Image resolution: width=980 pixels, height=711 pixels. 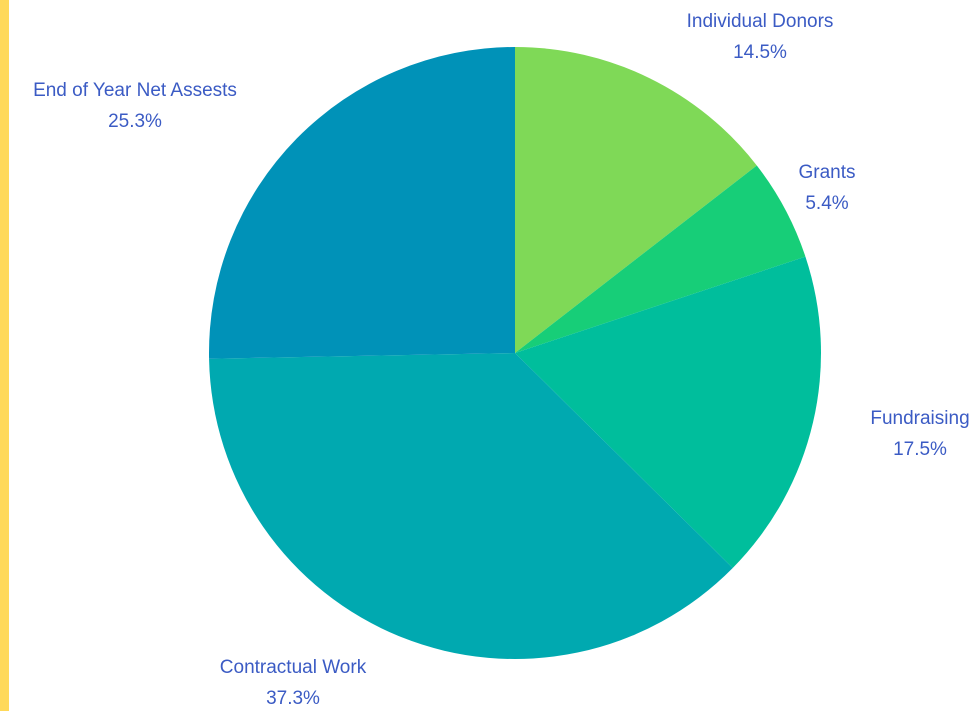 I want to click on slice-percent-label: 25.3%, so click(x=135, y=121).